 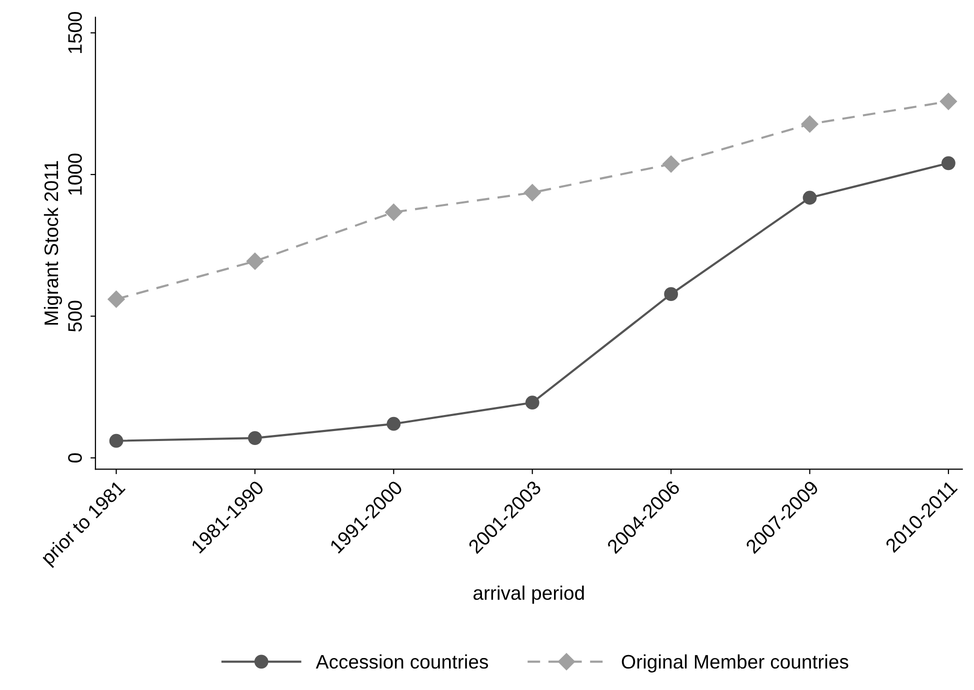 I want to click on y-tick-label: 1000, so click(x=75, y=174).